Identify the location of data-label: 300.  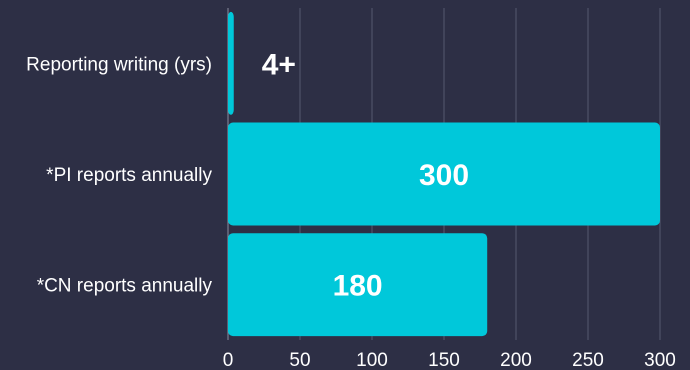
(444, 175).